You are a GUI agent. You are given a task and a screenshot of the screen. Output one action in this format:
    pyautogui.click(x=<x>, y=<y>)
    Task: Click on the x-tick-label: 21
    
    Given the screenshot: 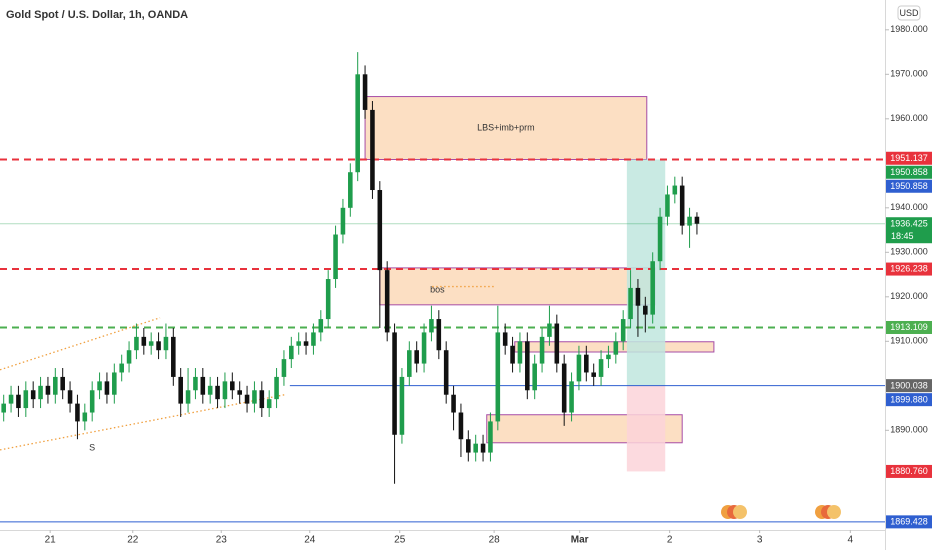 What is the action you would take?
    pyautogui.click(x=51, y=540)
    